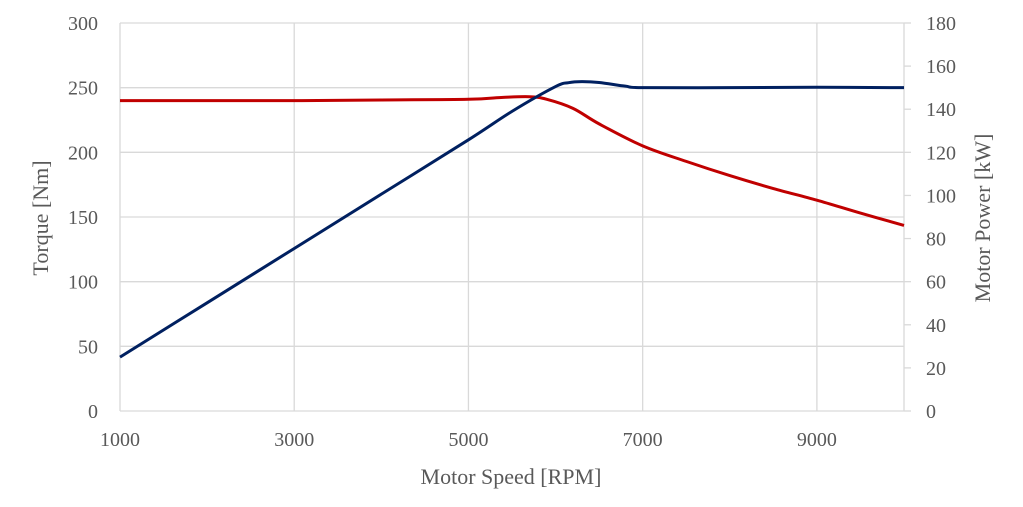 This screenshot has height=507, width=1023. Describe the element at coordinates (936, 326) in the screenshot. I see `y-right-tick-label: 40` at that location.